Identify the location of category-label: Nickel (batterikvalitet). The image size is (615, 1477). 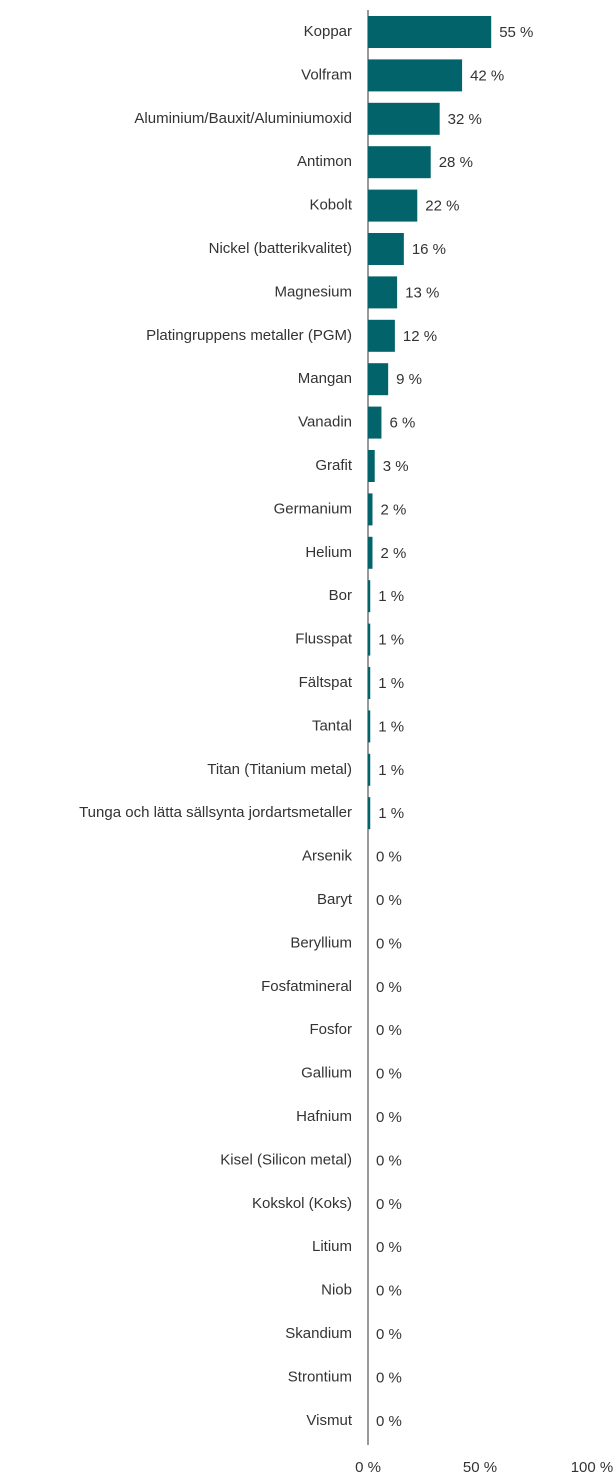
(280, 248).